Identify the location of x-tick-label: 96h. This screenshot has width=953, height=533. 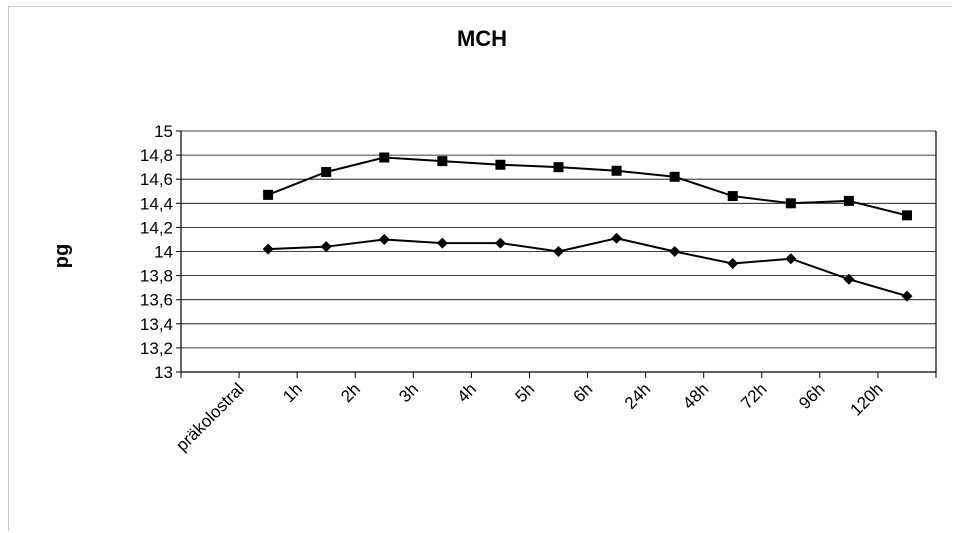
(811, 395).